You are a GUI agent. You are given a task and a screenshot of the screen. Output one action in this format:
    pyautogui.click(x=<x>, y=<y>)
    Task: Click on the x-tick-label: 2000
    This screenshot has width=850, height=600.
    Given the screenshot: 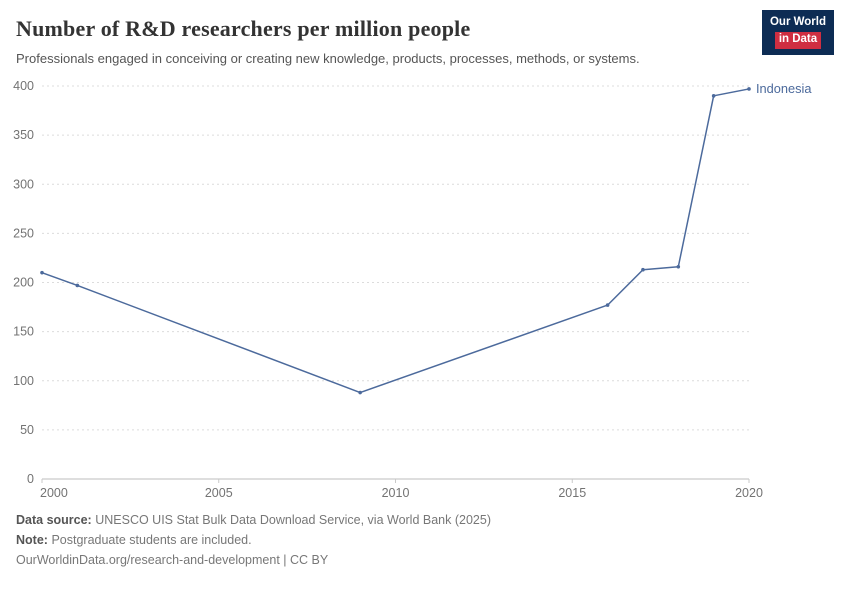 What is the action you would take?
    pyautogui.click(x=54, y=493)
    